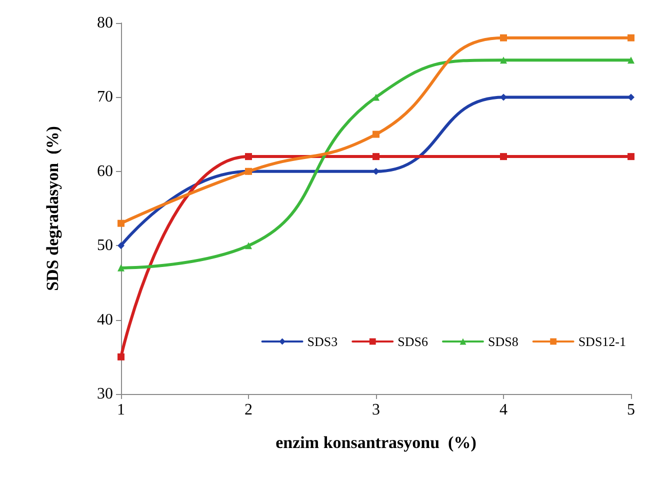 This screenshot has width=649, height=491. Describe the element at coordinates (105, 97) in the screenshot. I see `y-tick-label: 70` at that location.